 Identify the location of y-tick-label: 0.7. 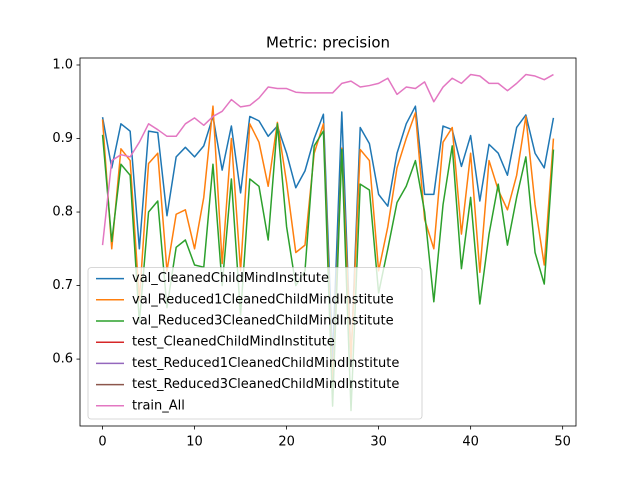
(62, 285).